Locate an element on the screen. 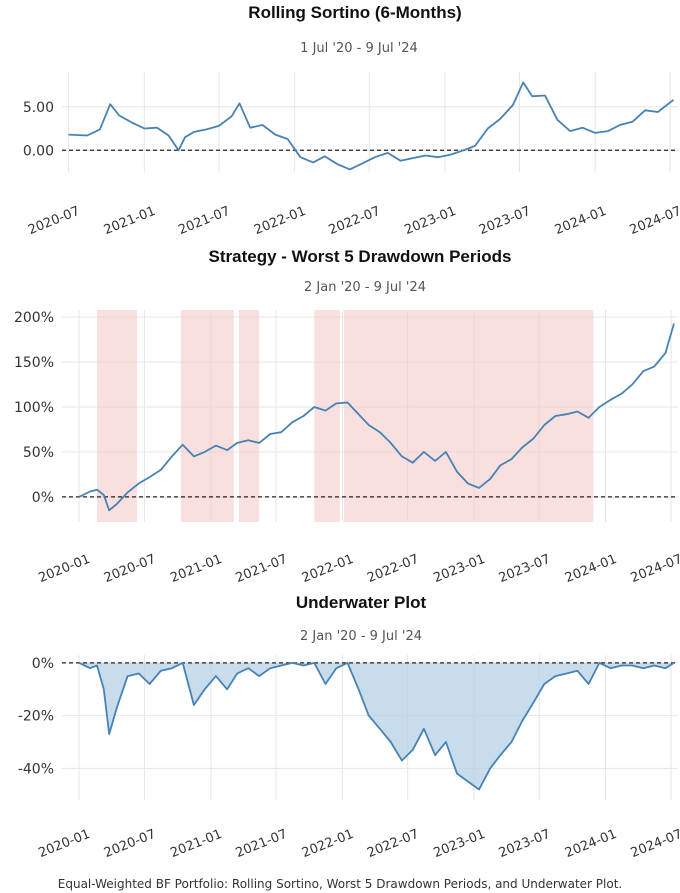  rolling-sortino-title: Rolling Sortino (6-Months) is located at coordinates (354, 12).